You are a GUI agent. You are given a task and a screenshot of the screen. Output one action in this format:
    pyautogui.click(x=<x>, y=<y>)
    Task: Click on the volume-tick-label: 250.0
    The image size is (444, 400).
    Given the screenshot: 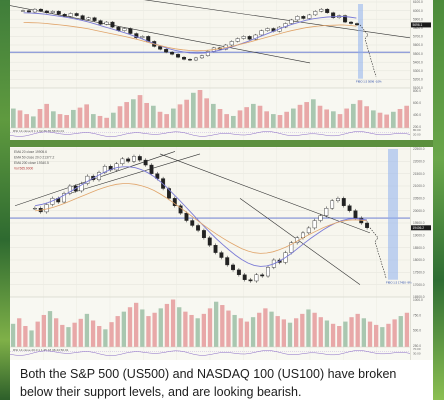 What is the action you would take?
    pyautogui.click(x=417, y=346)
    